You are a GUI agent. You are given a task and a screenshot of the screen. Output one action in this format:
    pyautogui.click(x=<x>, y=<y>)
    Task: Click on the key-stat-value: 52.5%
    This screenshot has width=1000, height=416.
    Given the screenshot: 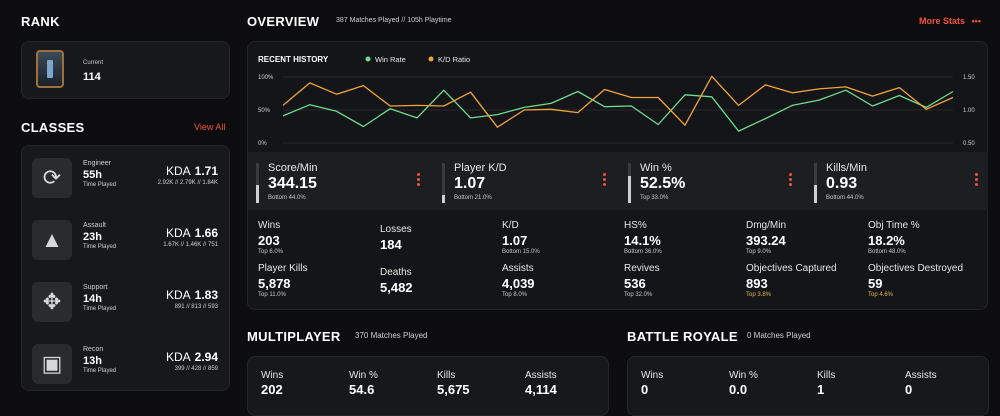 What is the action you would take?
    pyautogui.click(x=663, y=183)
    